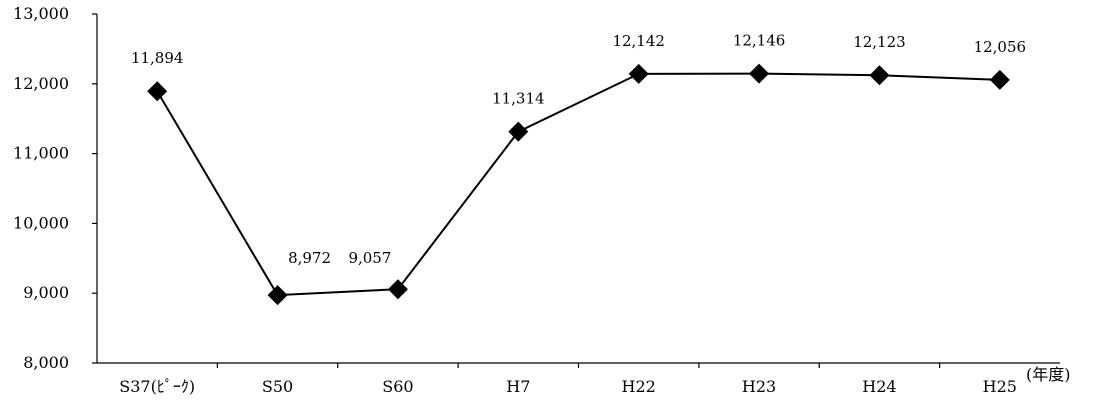 This screenshot has height=407, width=1094. What do you see at coordinates (568, 379) in the screenshot?
I see `x-axis-ticks: S37(ﾋﾟｰｸ) S50 S60 H7 H22 H23 H24 H25` at bounding box center [568, 379].